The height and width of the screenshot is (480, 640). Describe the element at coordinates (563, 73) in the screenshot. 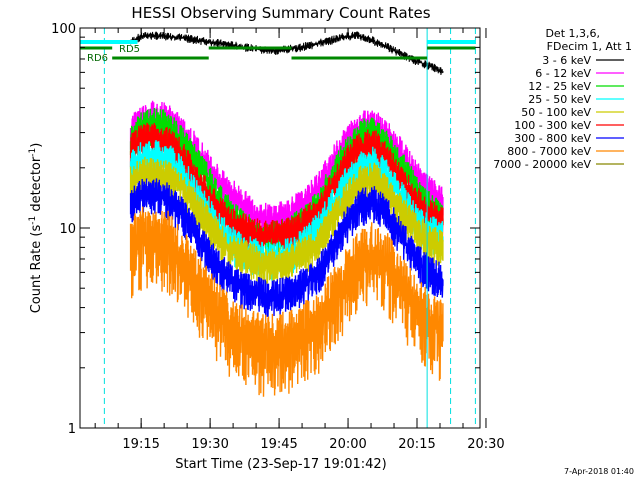

I see `legend-label: 6 - 12 keV` at that location.